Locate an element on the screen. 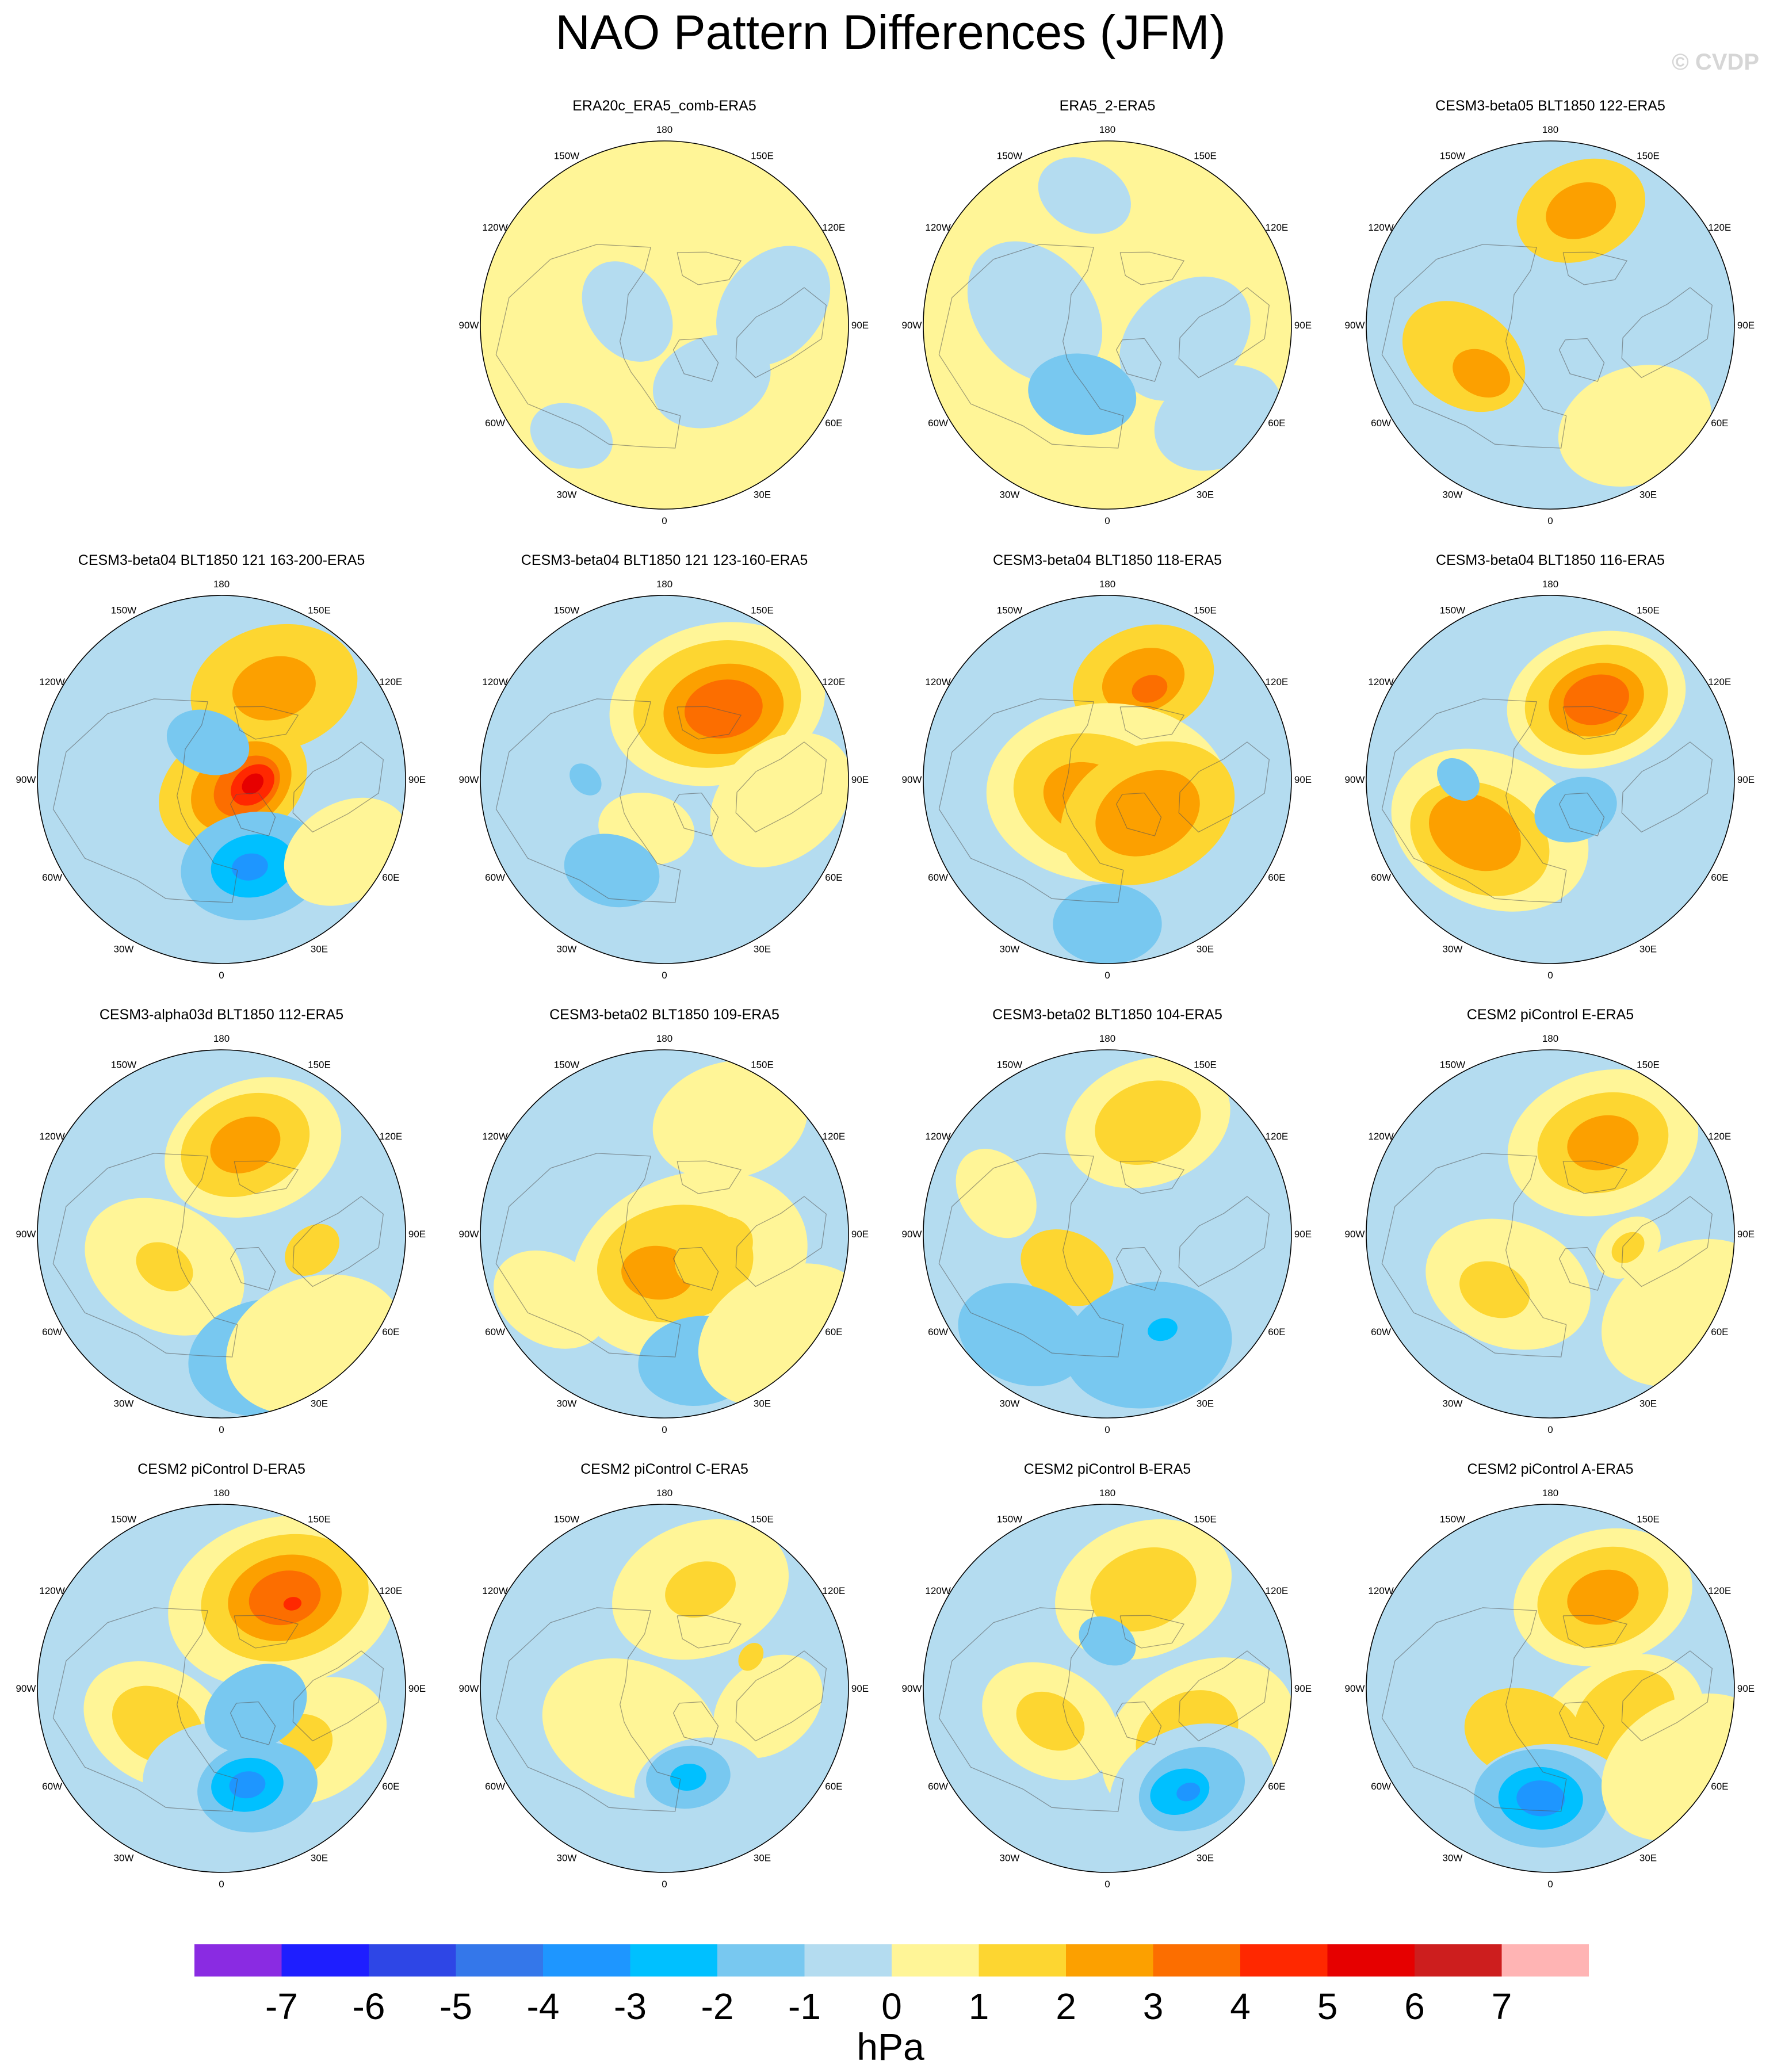 The image size is (1781, 2072). colorbar-tick-label: 2 is located at coordinates (1066, 2006).